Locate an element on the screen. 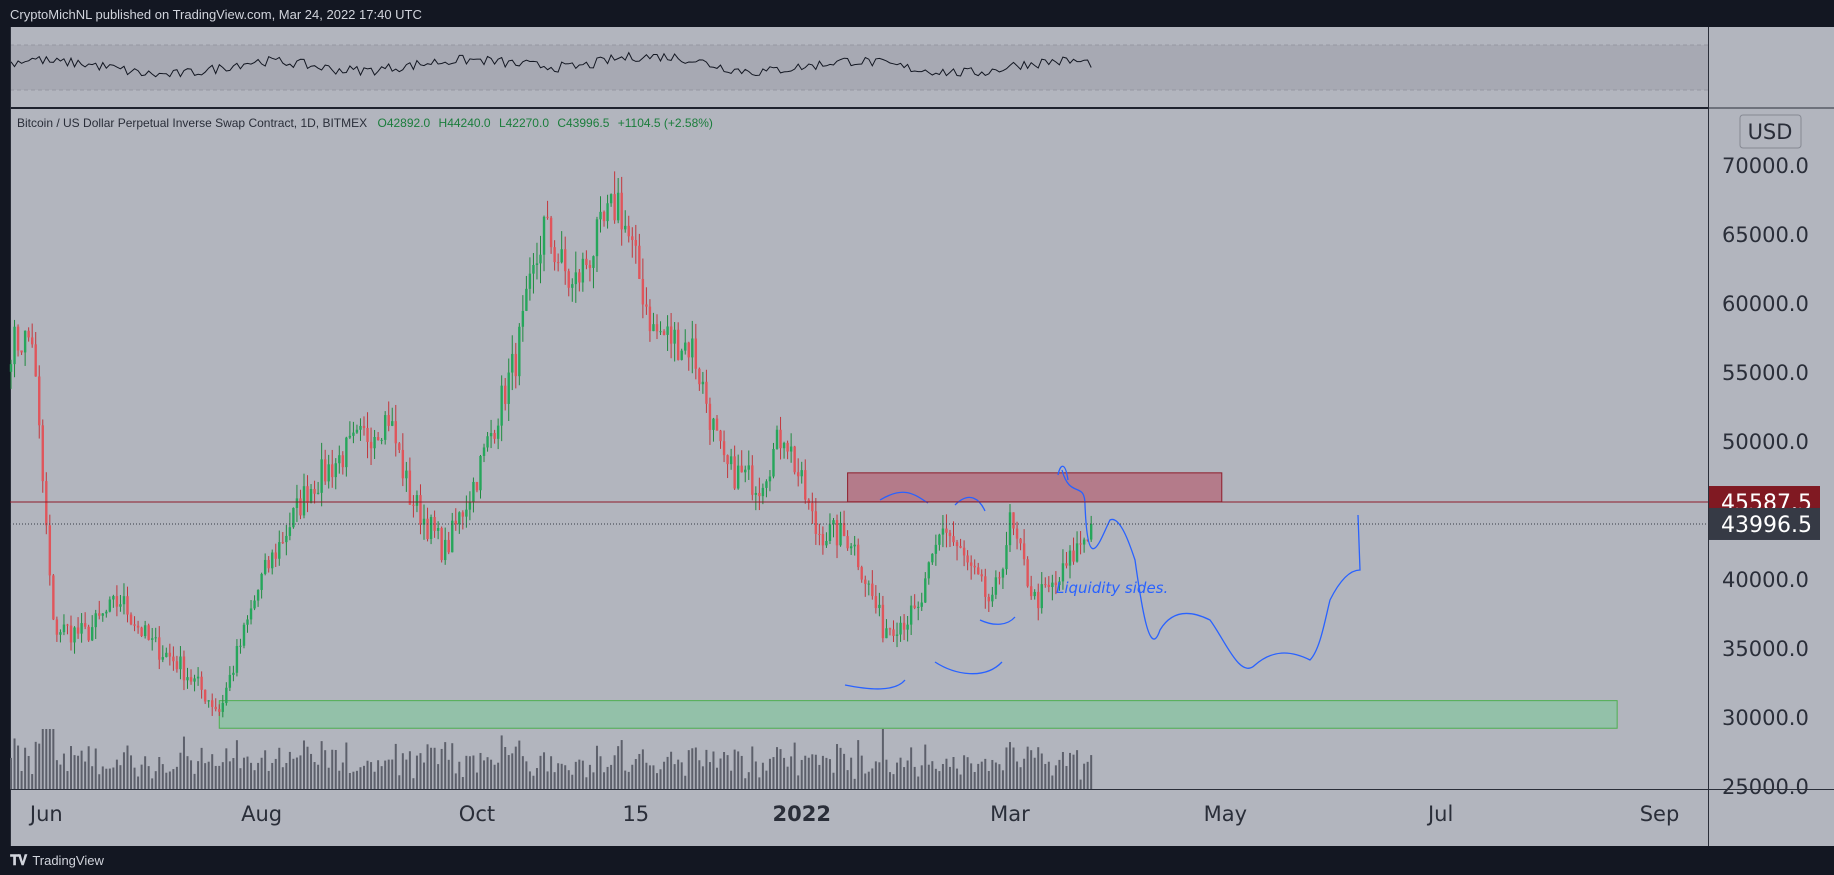 The height and width of the screenshot is (875, 1834). time-tick-label: Jul is located at coordinates (1439, 814).